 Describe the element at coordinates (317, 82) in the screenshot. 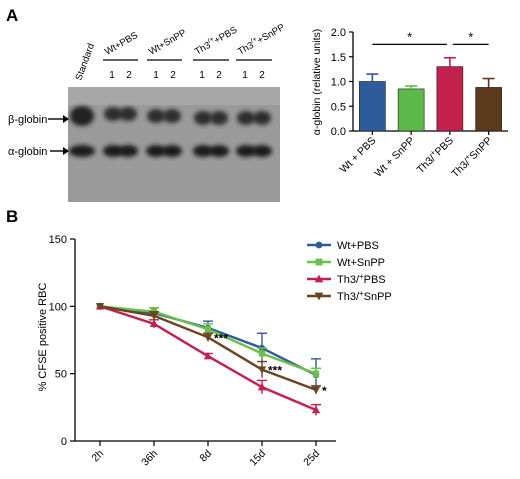

I see `bar-y-axis-label: α-globin (relative units)` at that location.